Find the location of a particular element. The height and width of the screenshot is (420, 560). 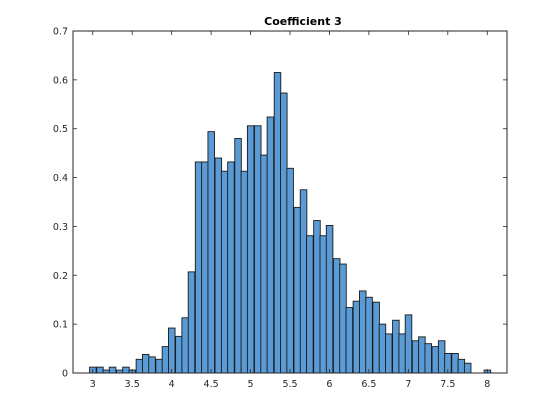

y-tick-label: 0.3 is located at coordinates (60, 227).